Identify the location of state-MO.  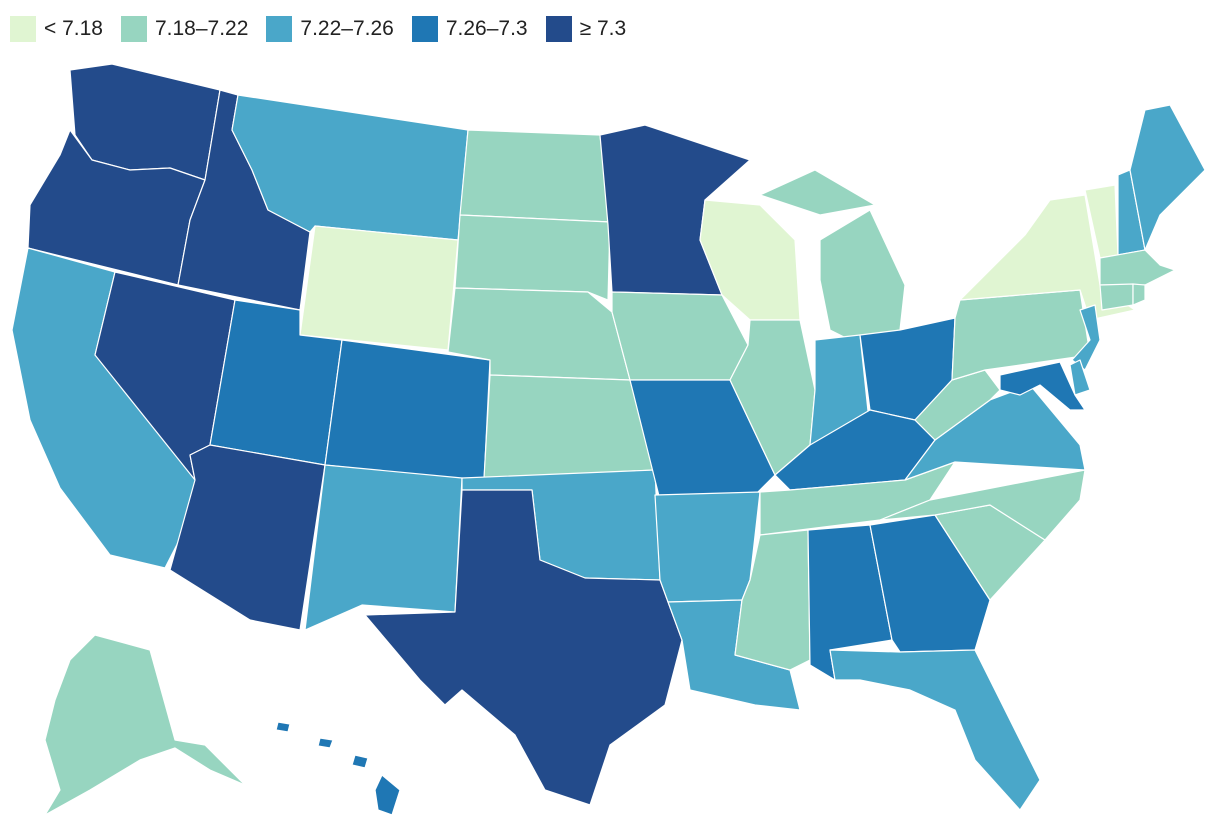
(702, 440).